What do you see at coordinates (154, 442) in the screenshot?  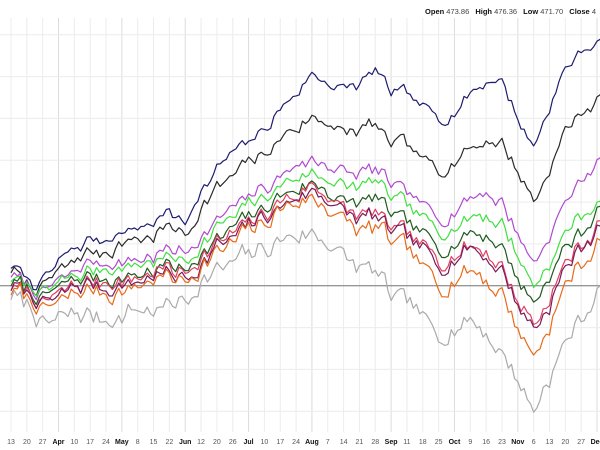 I see `x-tick-label: 15` at bounding box center [154, 442].